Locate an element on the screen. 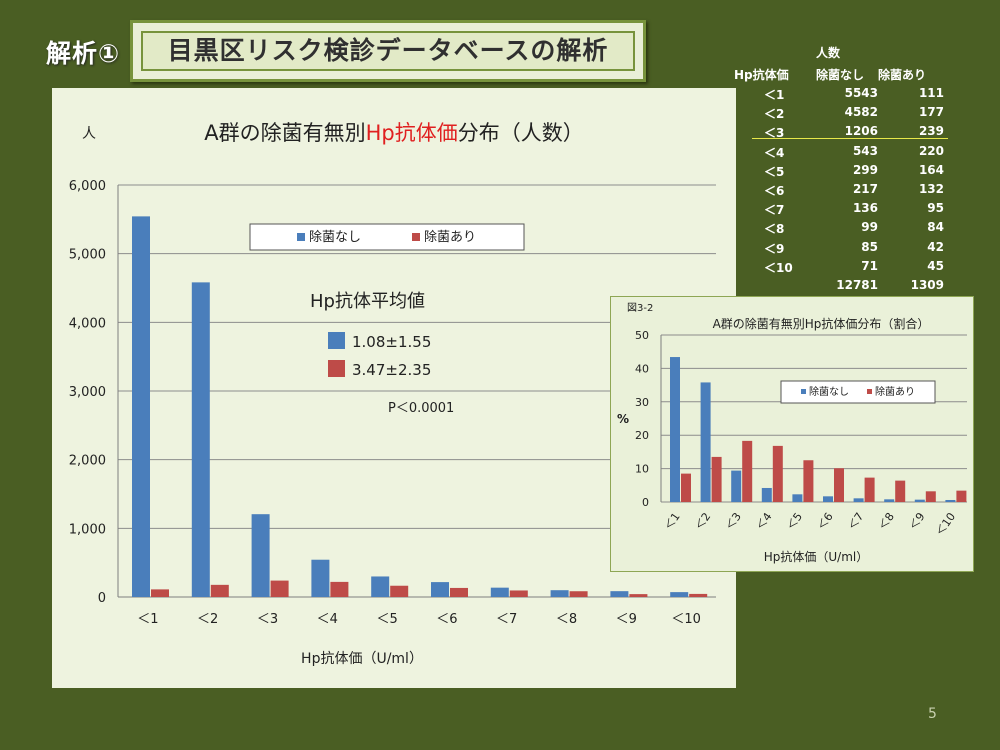  small-x-tick-label: ＜9 is located at coordinates (917, 521).